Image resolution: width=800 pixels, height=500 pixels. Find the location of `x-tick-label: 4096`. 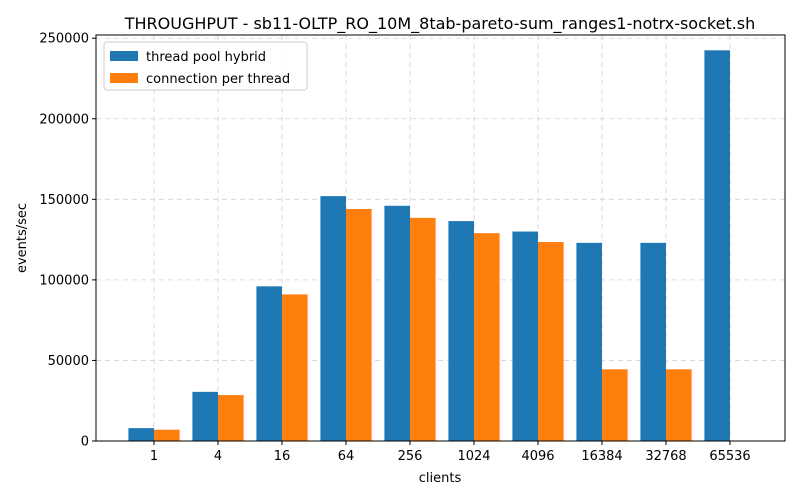

x-tick-label: 4096 is located at coordinates (537, 456).